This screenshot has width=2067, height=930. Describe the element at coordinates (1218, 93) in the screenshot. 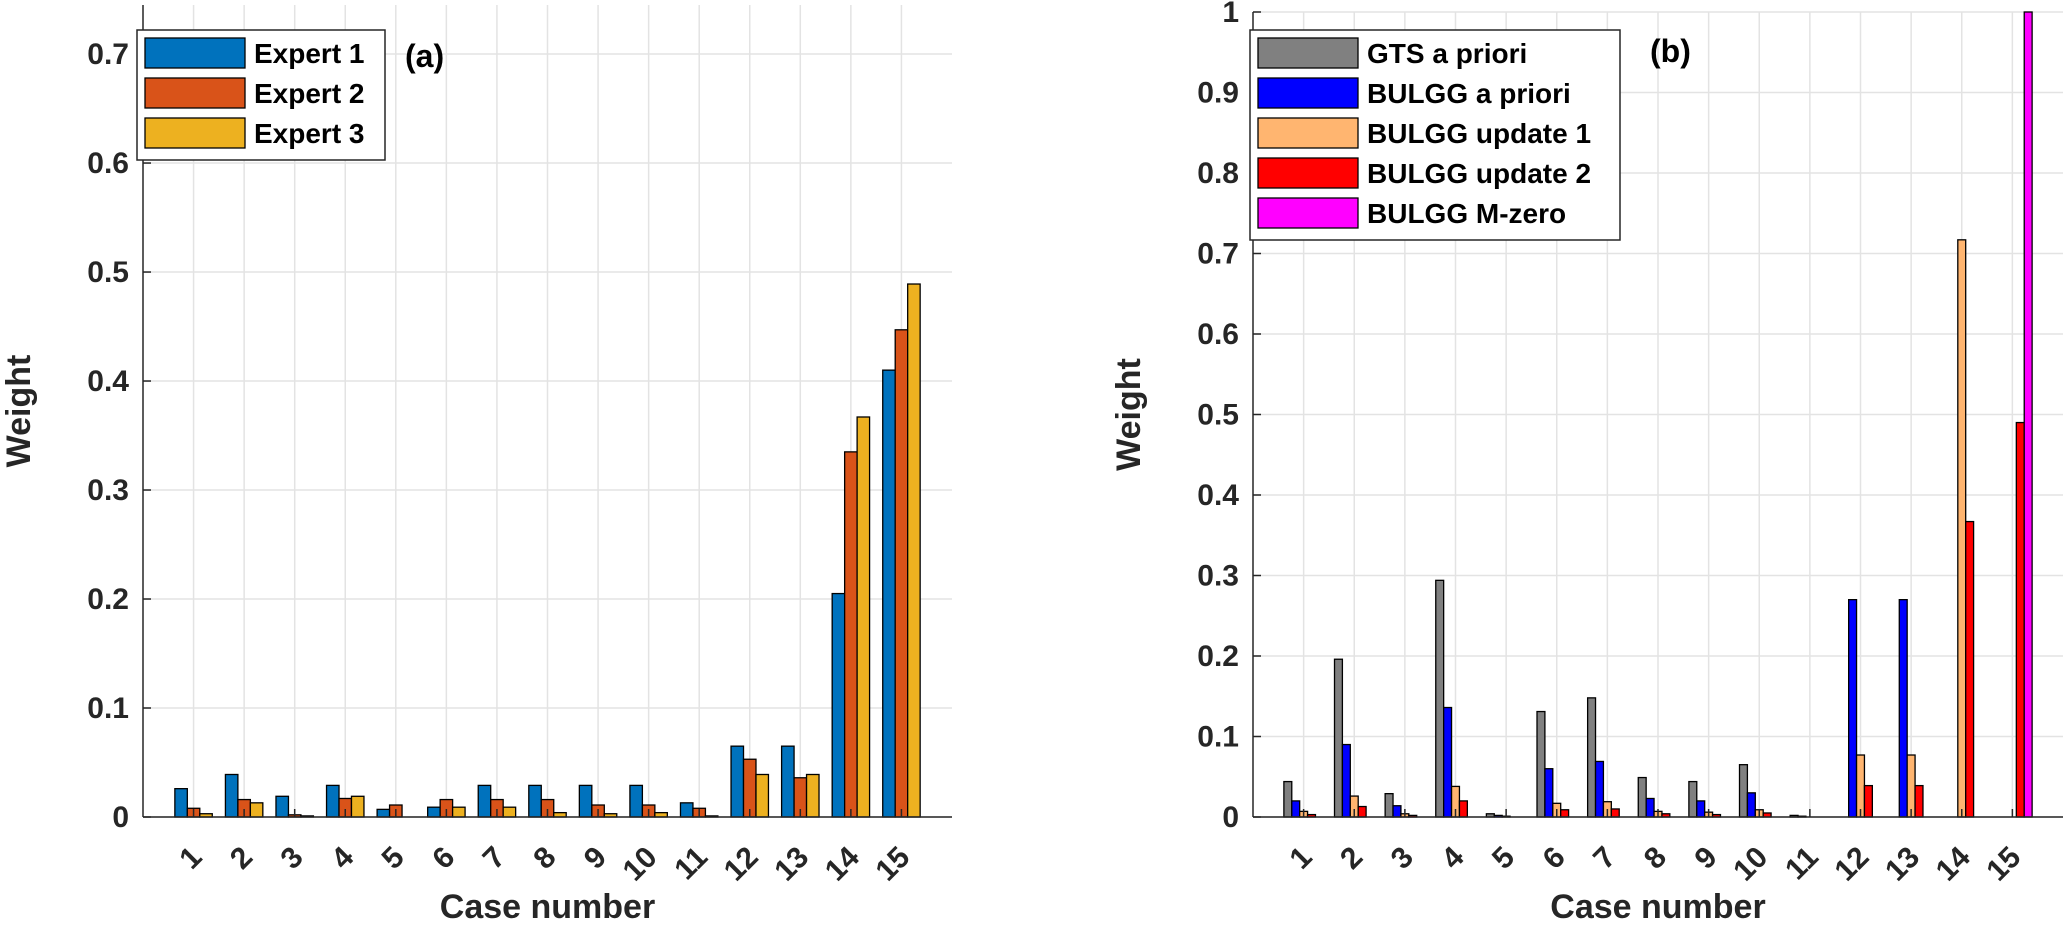

I see `y-tick-label: 0.9` at that location.